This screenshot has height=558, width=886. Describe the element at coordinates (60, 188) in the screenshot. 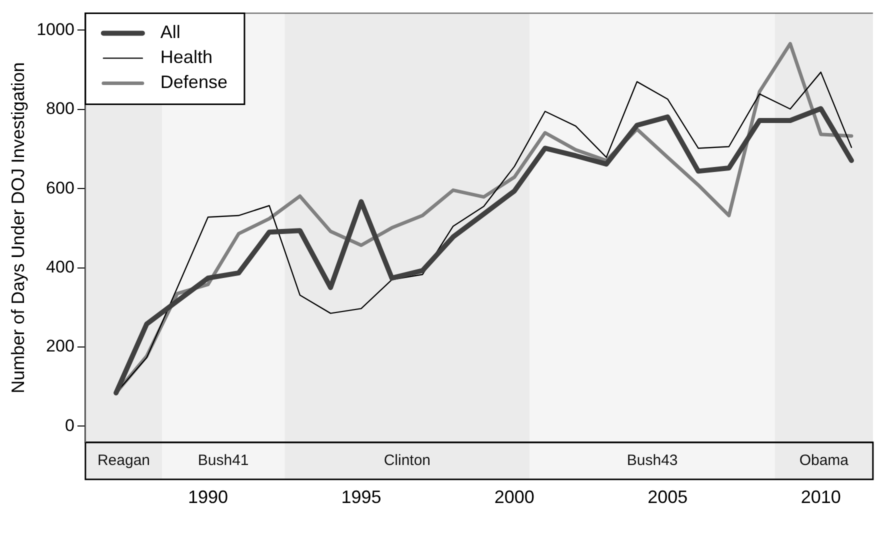

I see `y-tick-label: 600` at that location.